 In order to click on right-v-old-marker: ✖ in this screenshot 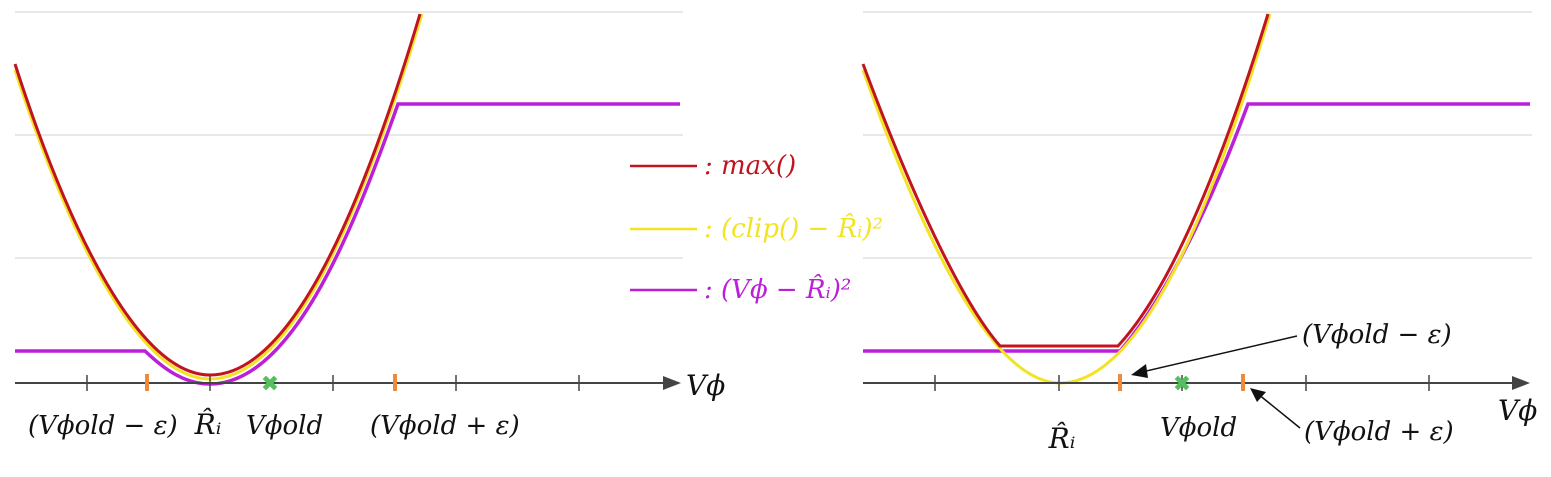, I will do `click(1182, 384)`.